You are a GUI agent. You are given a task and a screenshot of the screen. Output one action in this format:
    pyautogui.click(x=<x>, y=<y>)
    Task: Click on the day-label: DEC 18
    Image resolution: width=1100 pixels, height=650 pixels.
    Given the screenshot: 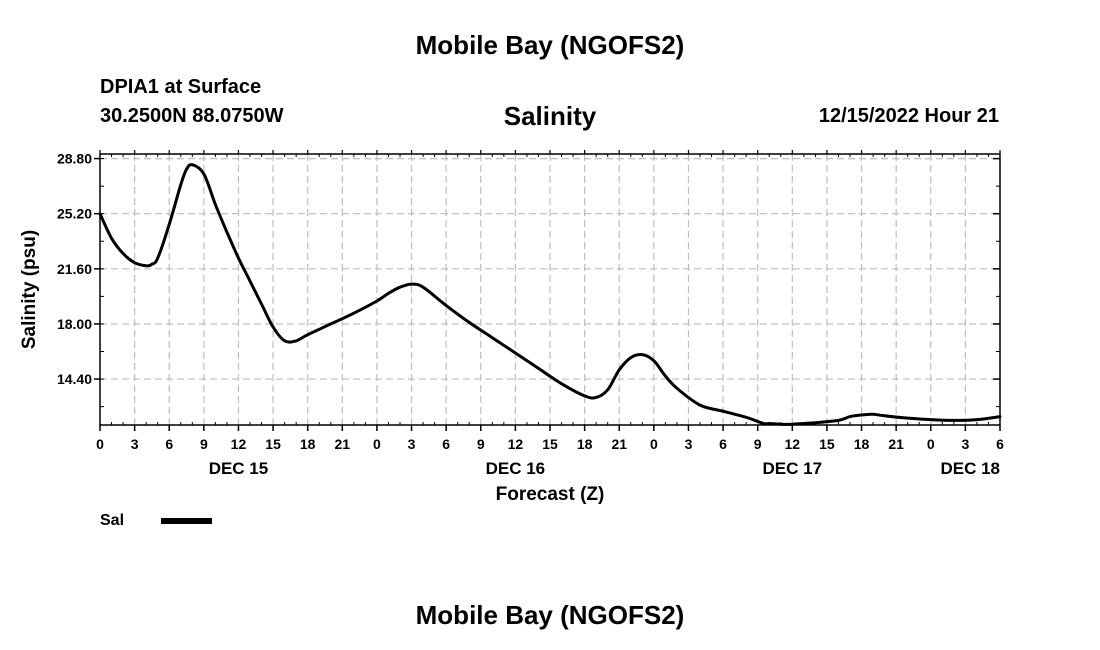 What is the action you would take?
    pyautogui.click(x=970, y=468)
    